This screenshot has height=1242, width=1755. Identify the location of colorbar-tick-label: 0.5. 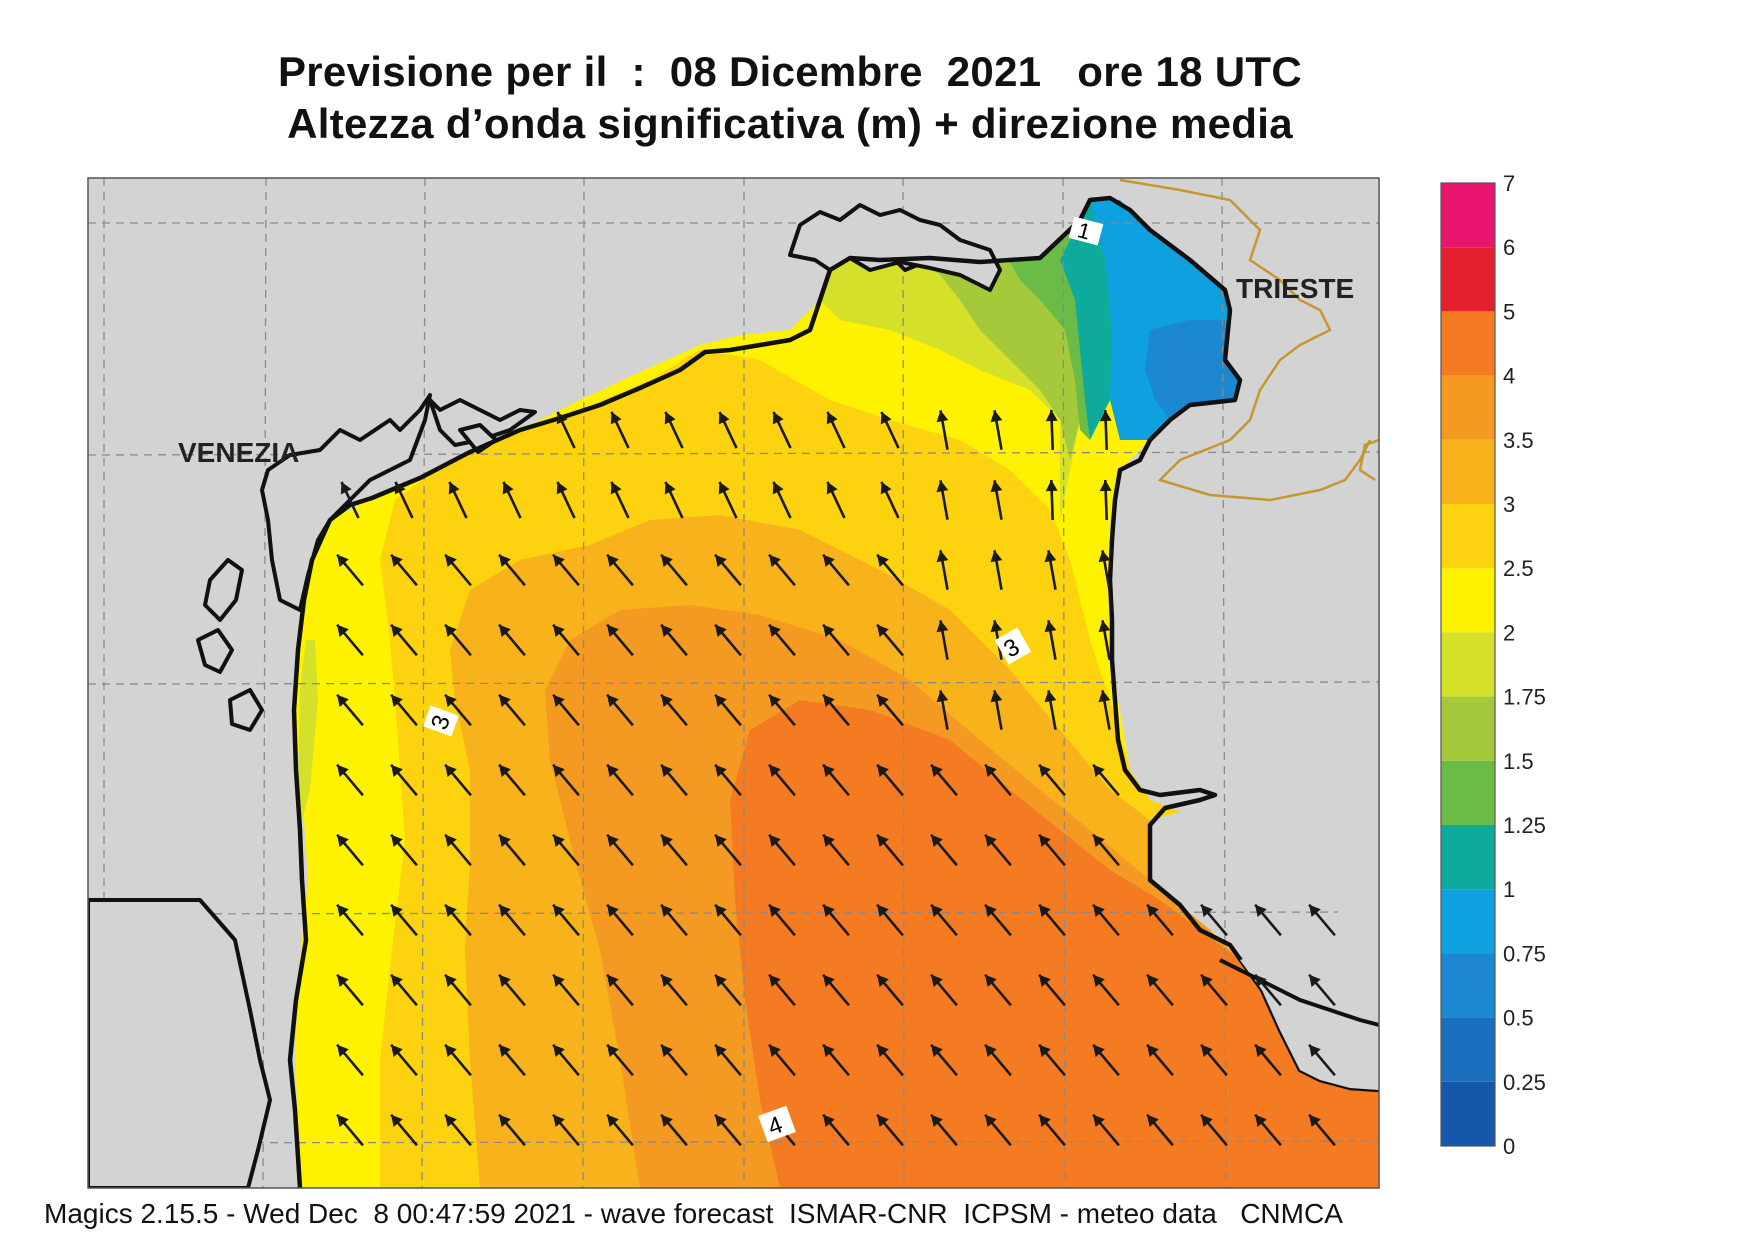
(1518, 1018).